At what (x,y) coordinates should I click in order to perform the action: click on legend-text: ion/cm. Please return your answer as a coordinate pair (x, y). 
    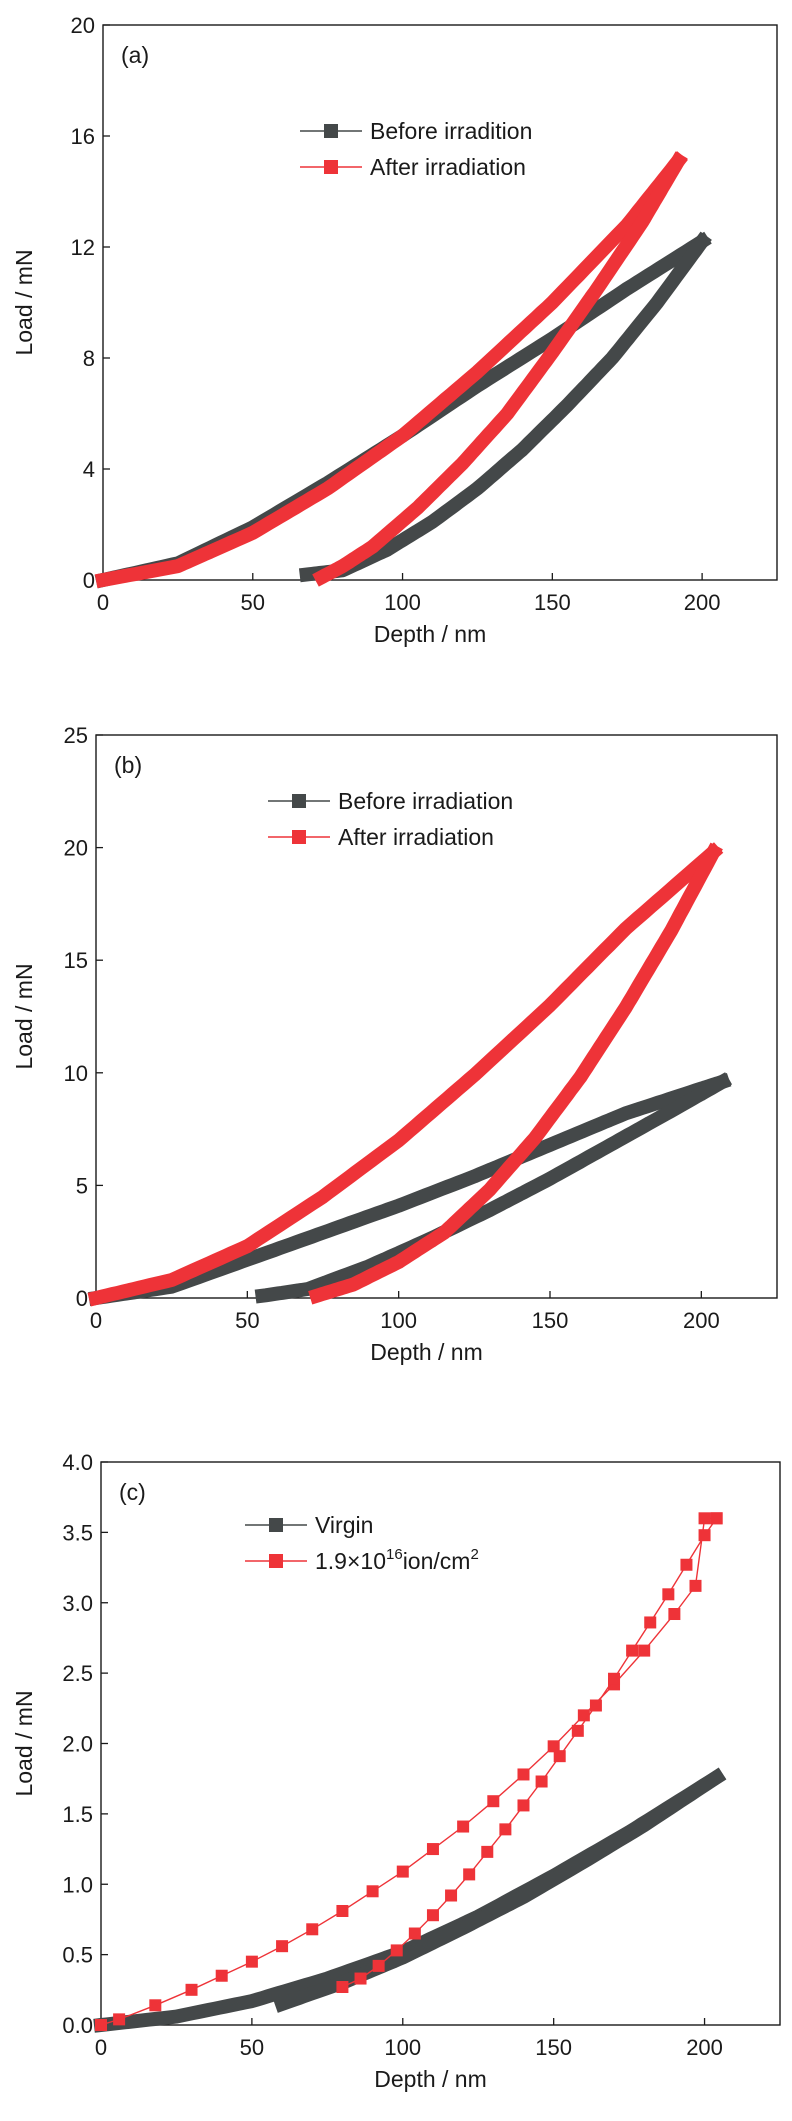
    Looking at the image, I should click on (437, 1561).